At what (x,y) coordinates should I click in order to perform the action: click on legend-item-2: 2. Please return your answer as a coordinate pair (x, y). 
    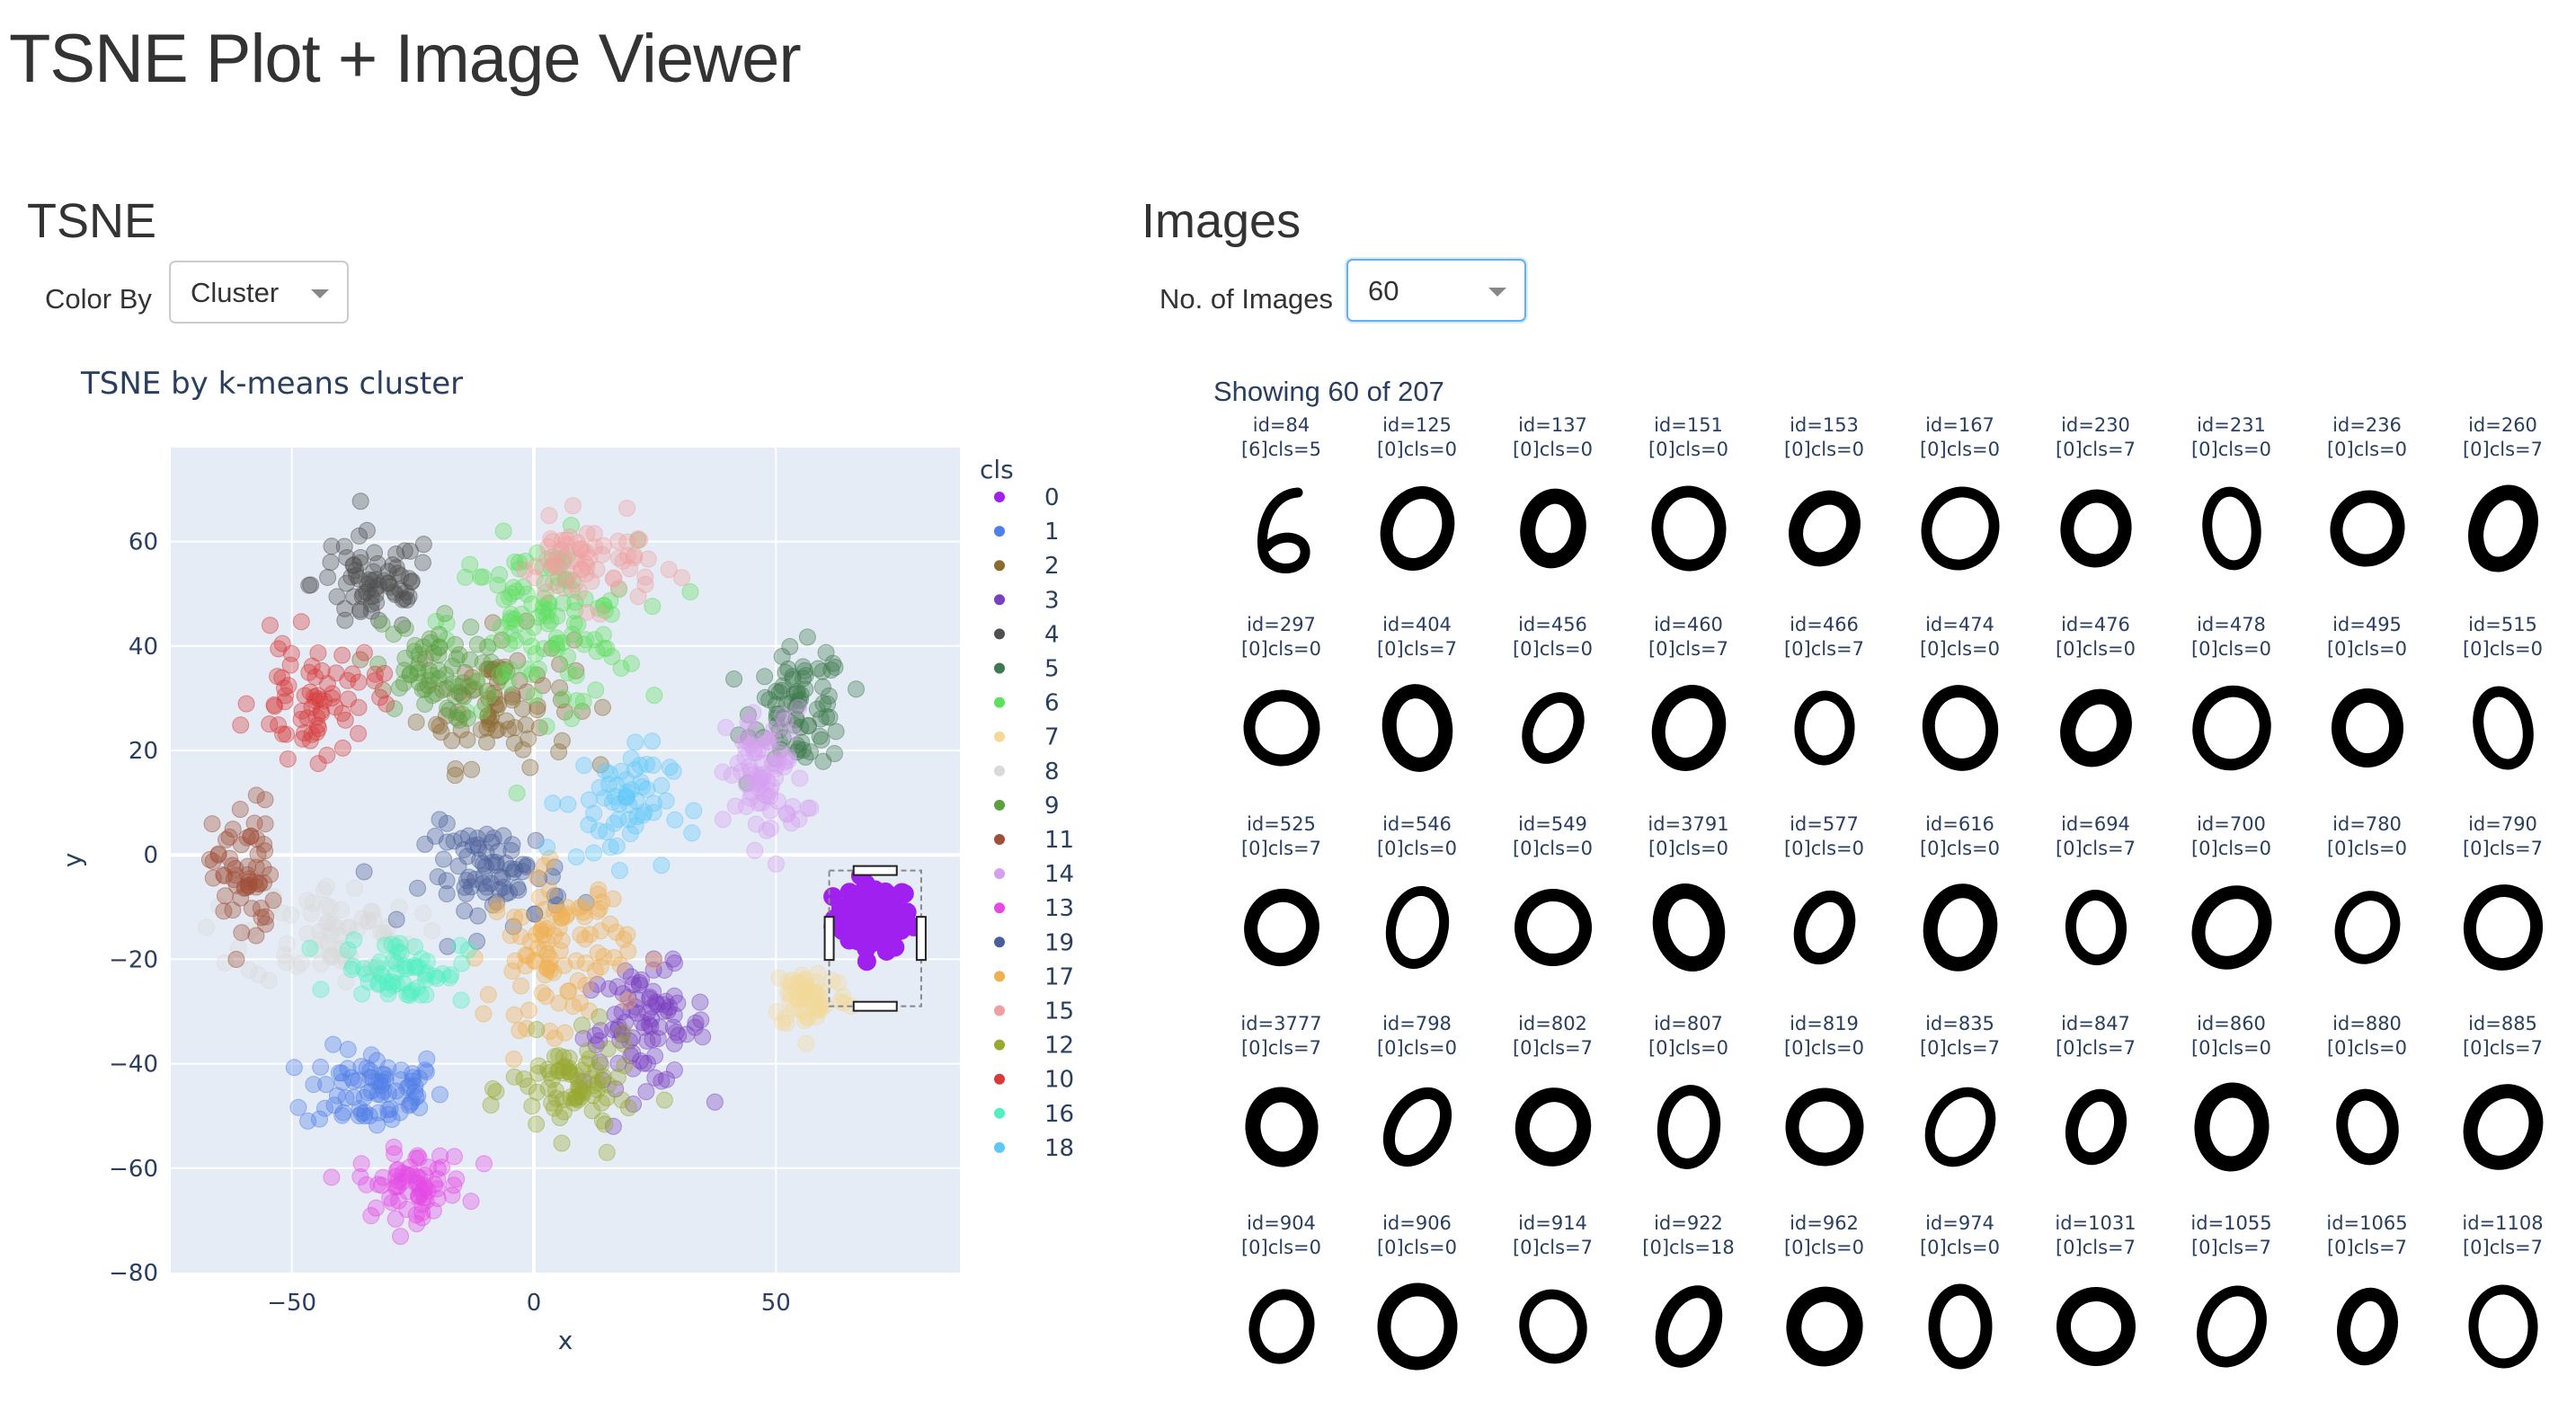
    Looking at the image, I should click on (1027, 566).